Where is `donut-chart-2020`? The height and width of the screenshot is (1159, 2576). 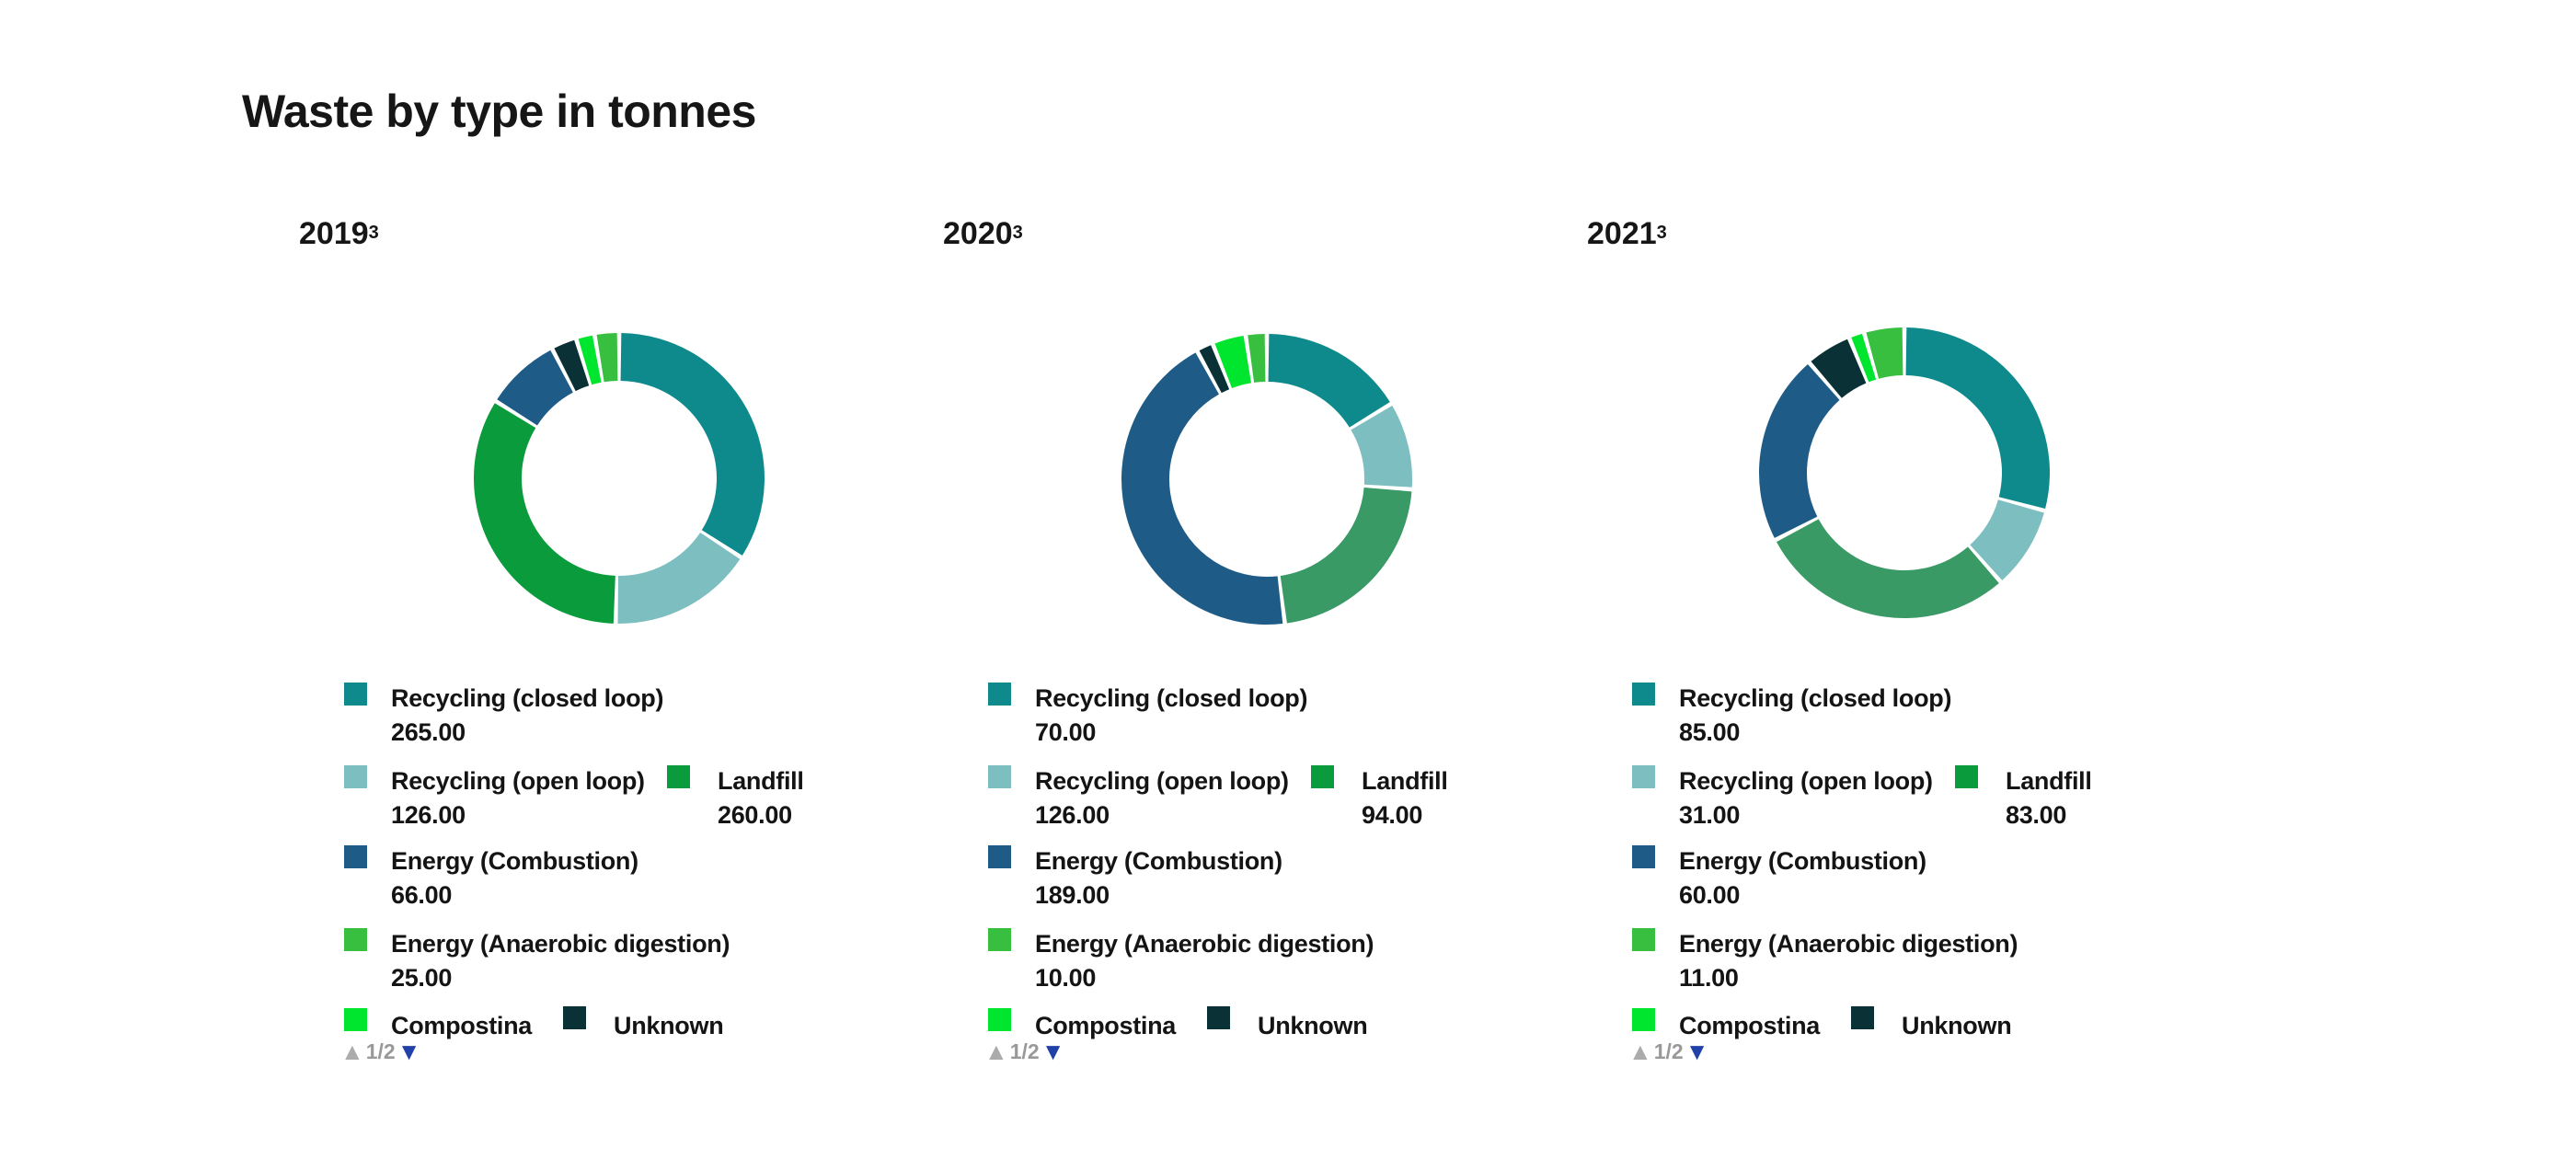 donut-chart-2020 is located at coordinates (1266, 479).